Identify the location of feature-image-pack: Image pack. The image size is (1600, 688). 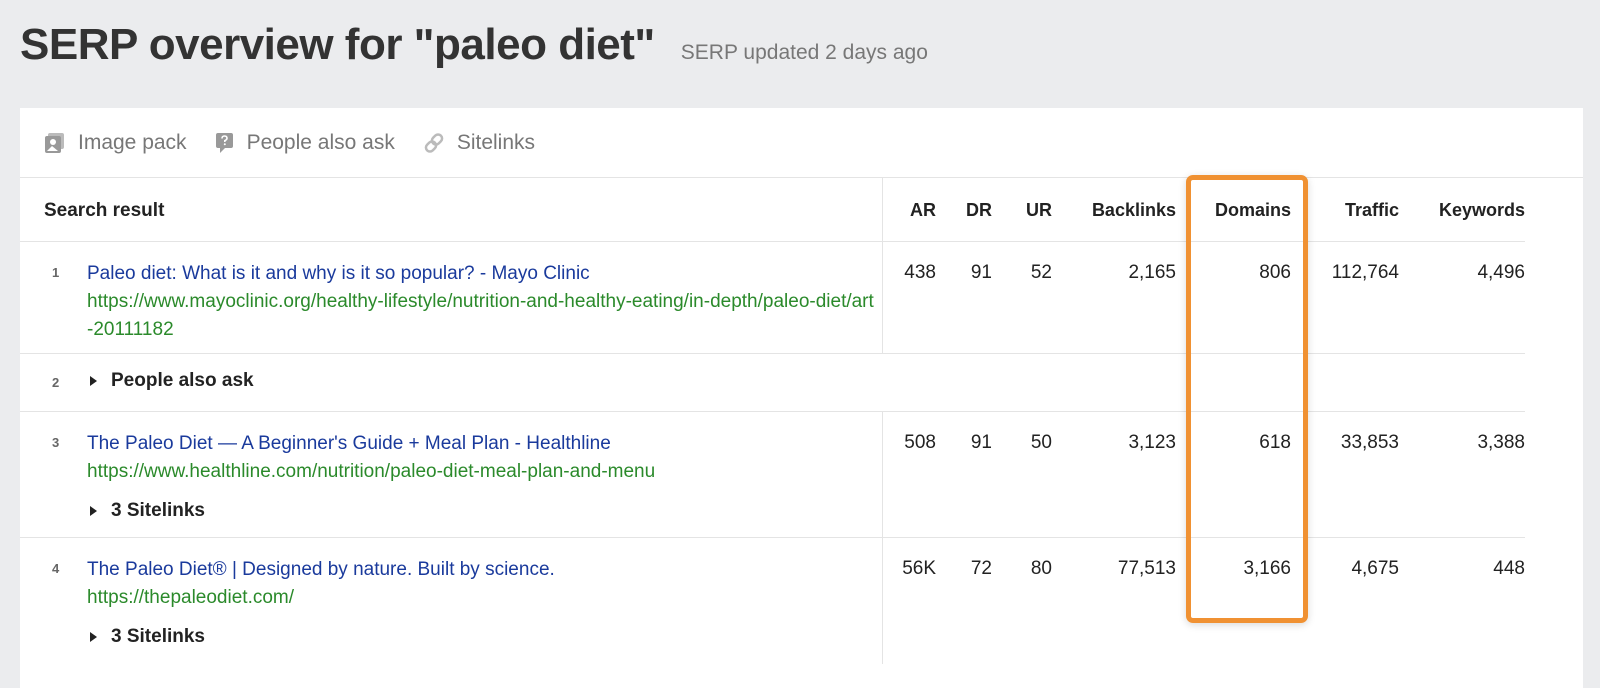
(115, 143).